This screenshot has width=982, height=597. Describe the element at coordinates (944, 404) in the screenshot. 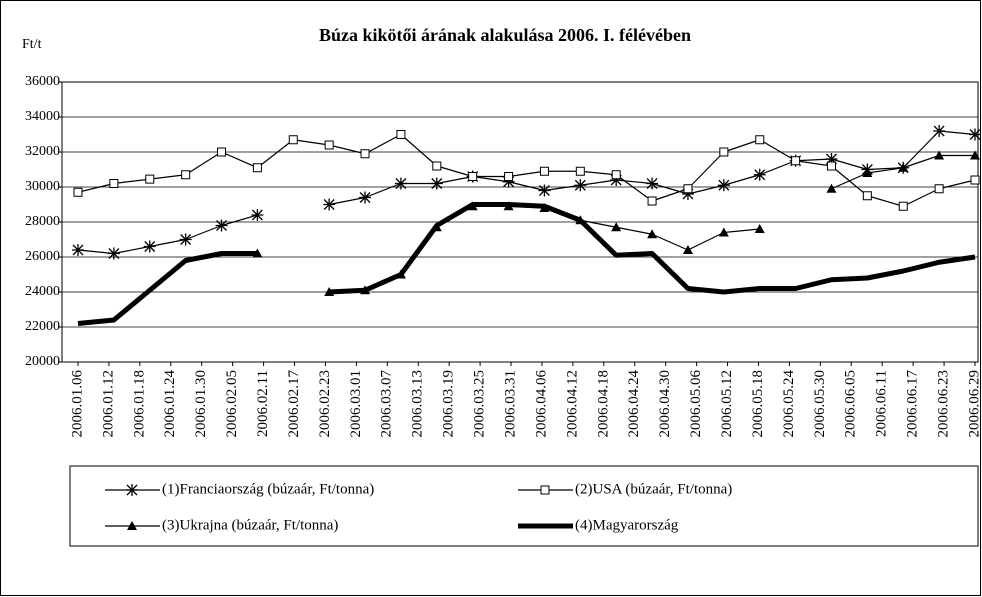

I see `x-tick-label: 2006.06.23` at that location.